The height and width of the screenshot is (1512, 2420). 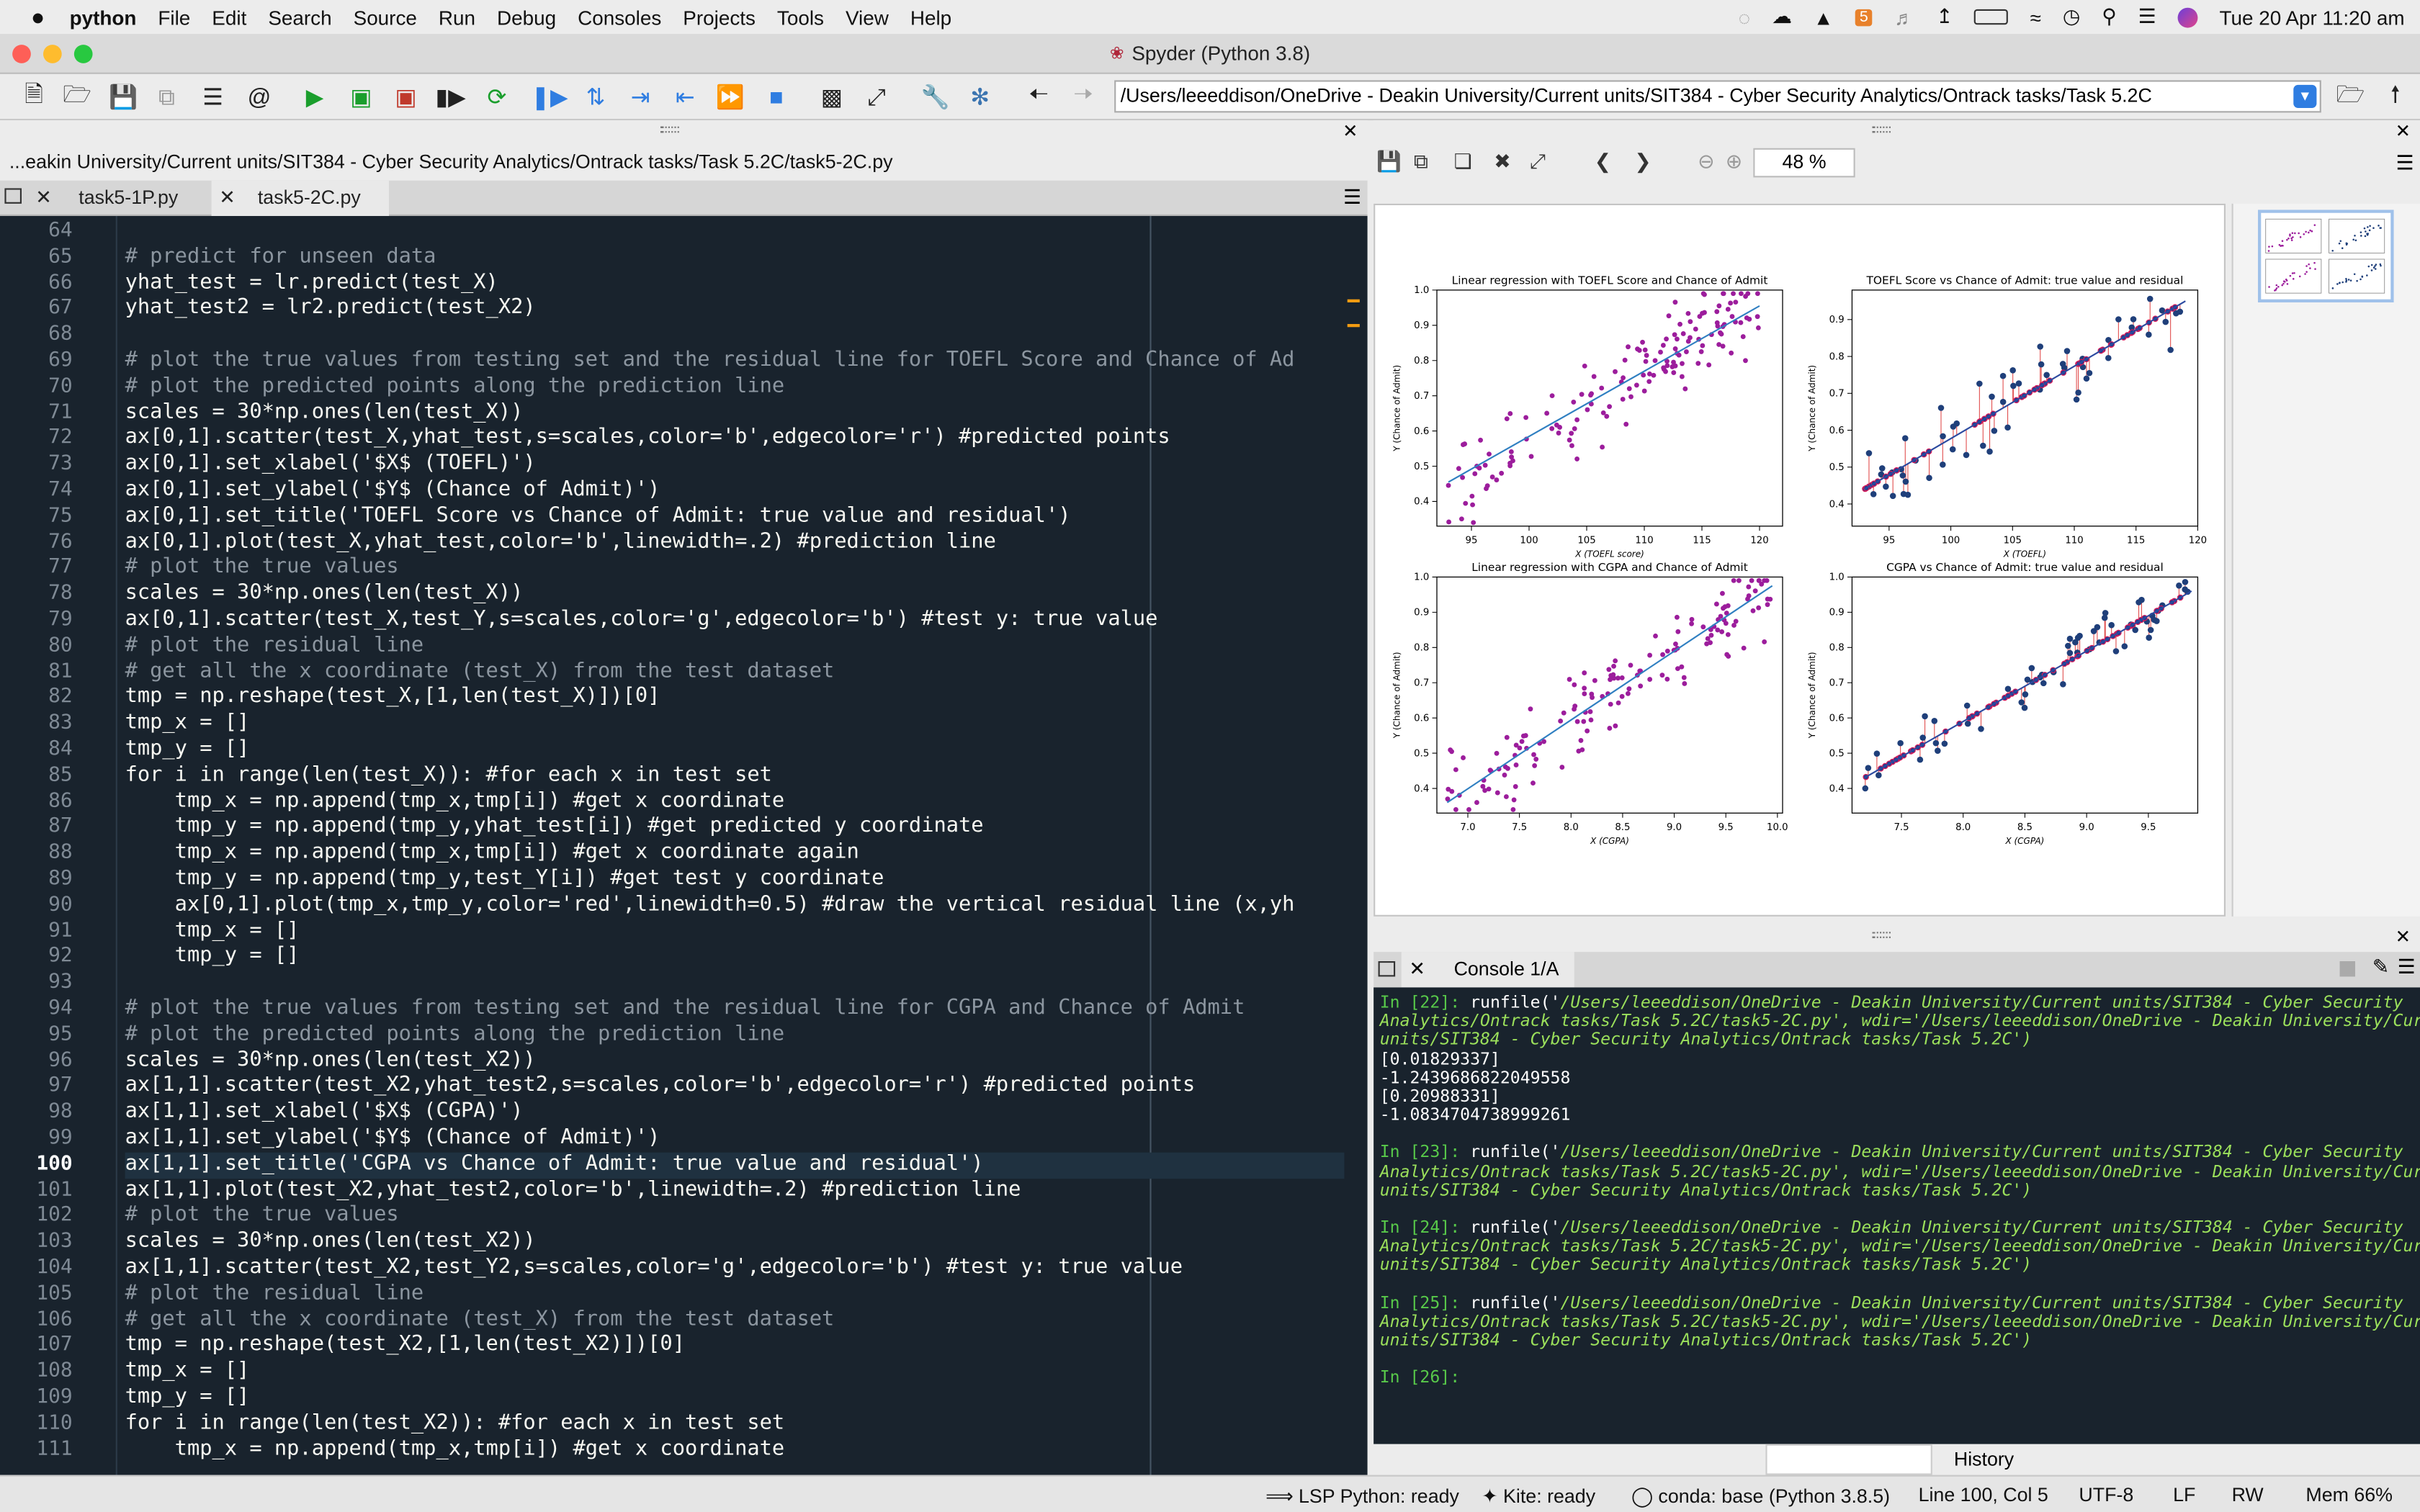 I want to click on zoom-level-input: 48 %, so click(x=1804, y=163).